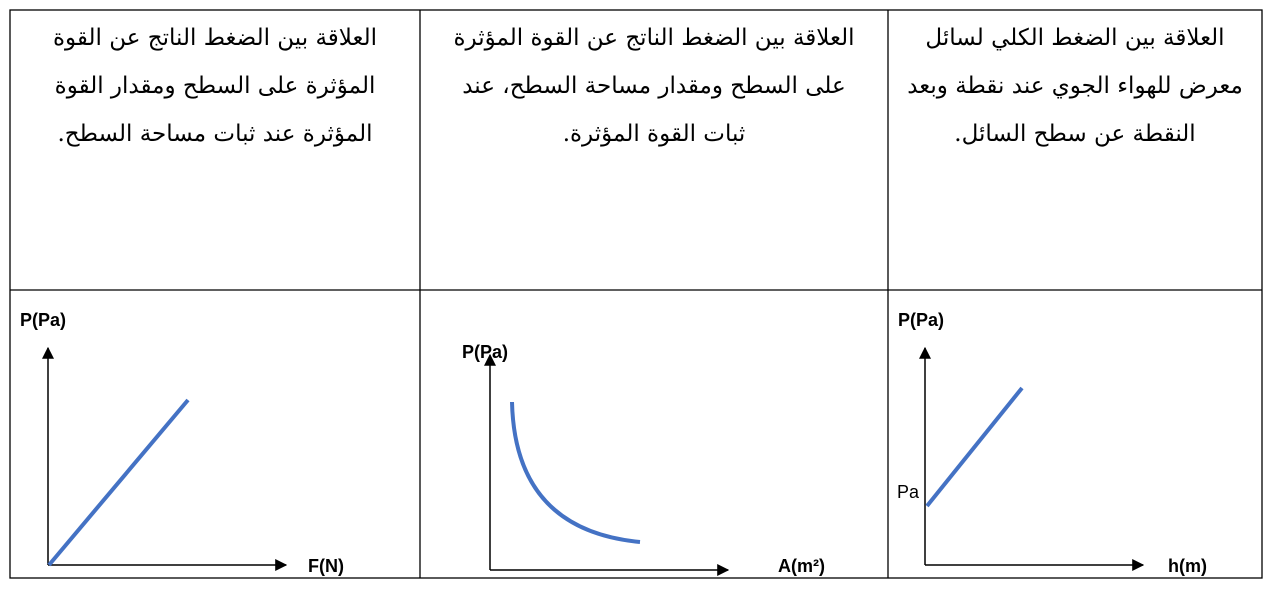  Describe the element at coordinates (1187, 566) in the screenshot. I see `x-axis-label: h(m)` at that location.